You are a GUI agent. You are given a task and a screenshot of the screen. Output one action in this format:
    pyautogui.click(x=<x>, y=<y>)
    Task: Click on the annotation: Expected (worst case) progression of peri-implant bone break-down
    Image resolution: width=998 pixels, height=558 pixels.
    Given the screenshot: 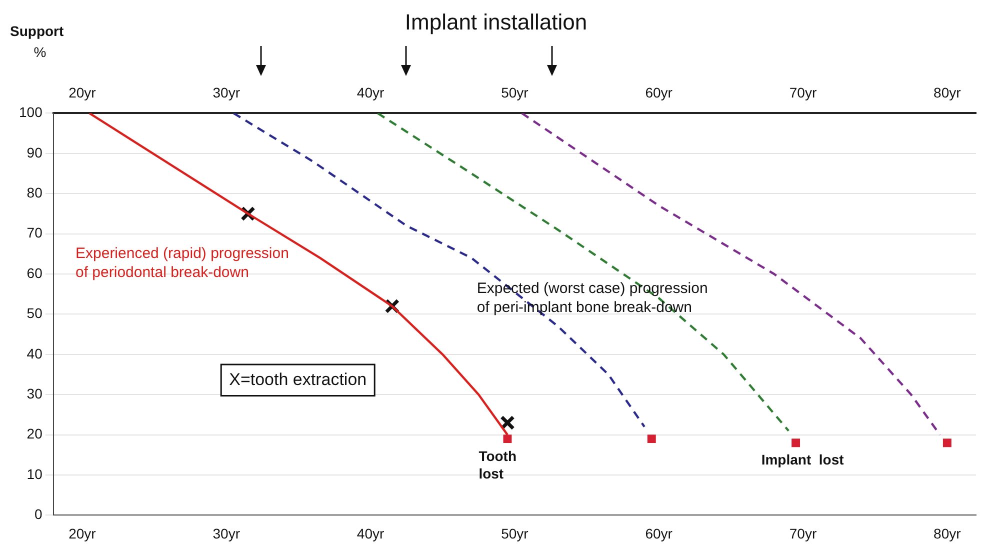 What is the action you would take?
    pyautogui.click(x=592, y=298)
    